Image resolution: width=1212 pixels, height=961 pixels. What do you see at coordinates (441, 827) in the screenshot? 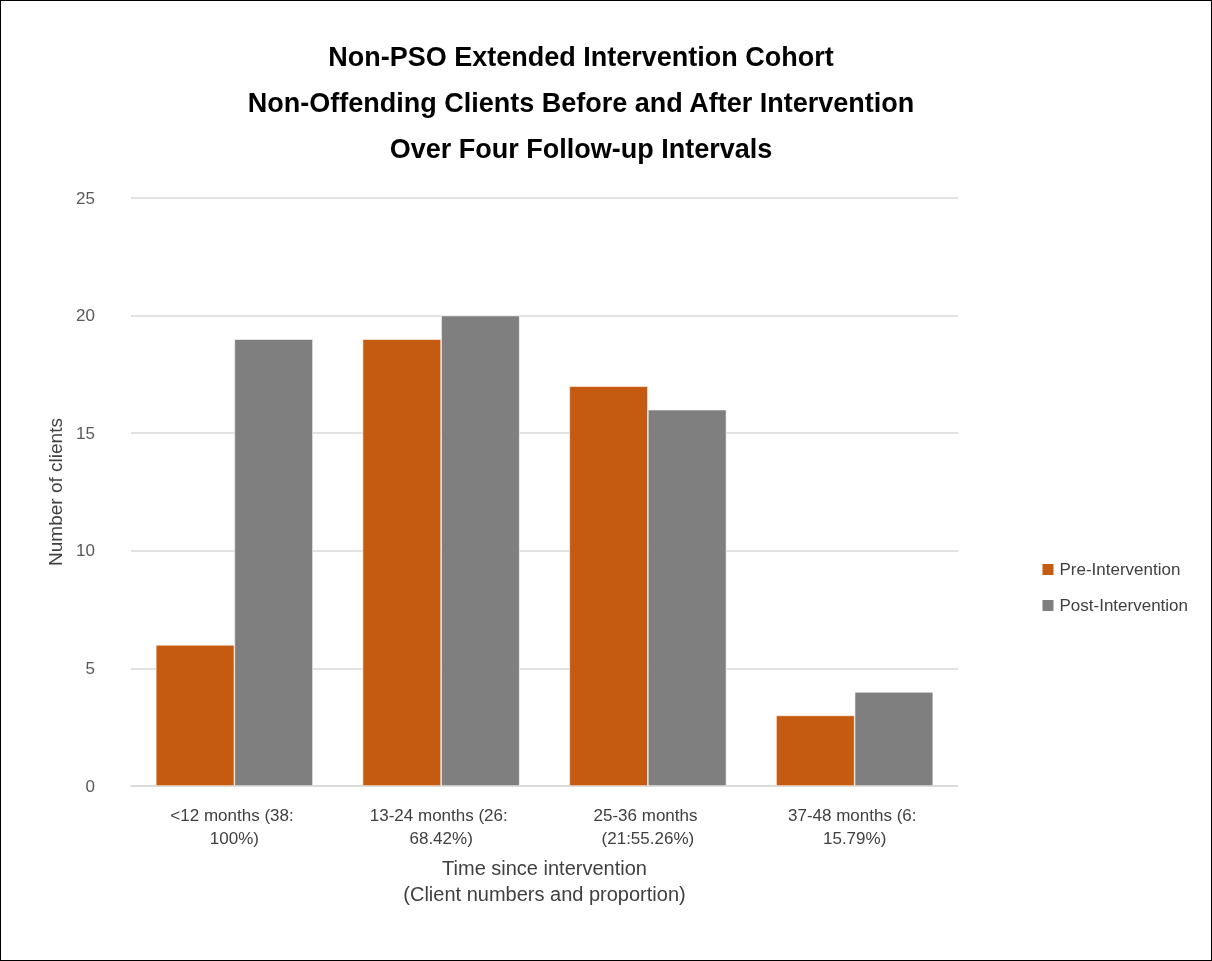
I see `x-tick-label: 13-24 months (26: 68.42%)` at bounding box center [441, 827].